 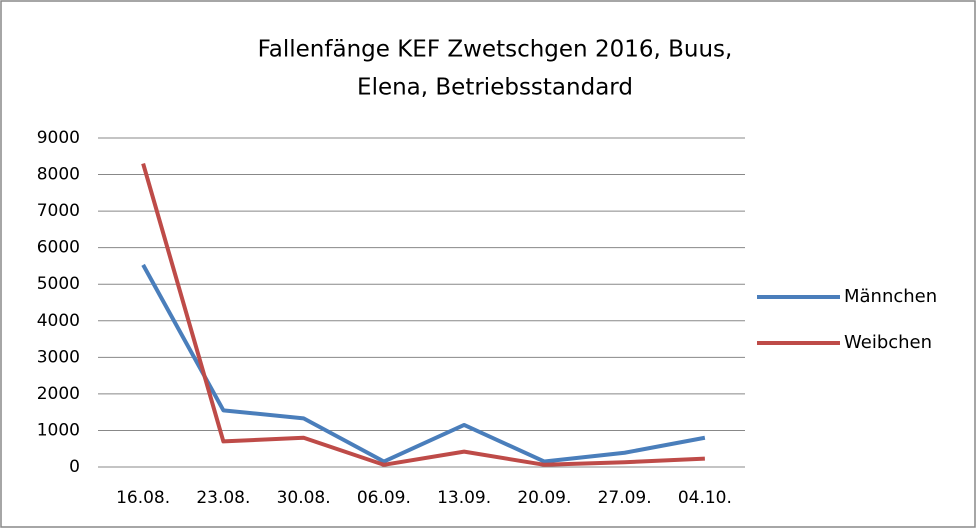 I want to click on x-tick-label: 13.09., so click(x=464, y=498).